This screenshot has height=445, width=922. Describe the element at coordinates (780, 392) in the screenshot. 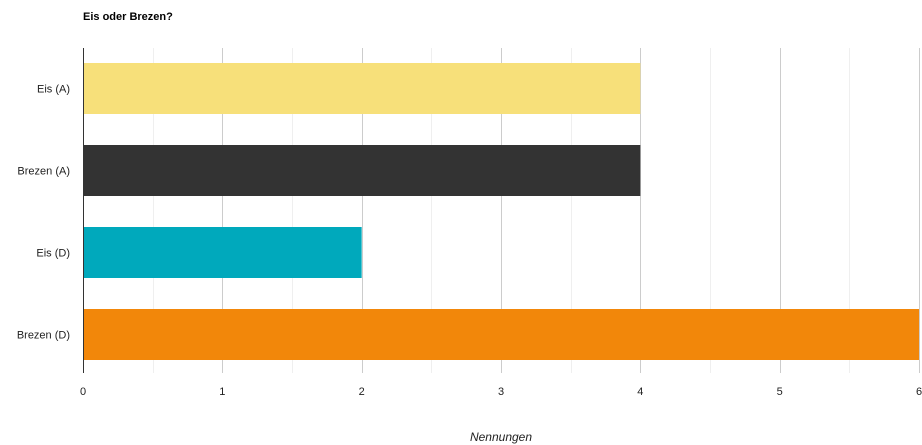

I see `x-tick-label: 5` at that location.